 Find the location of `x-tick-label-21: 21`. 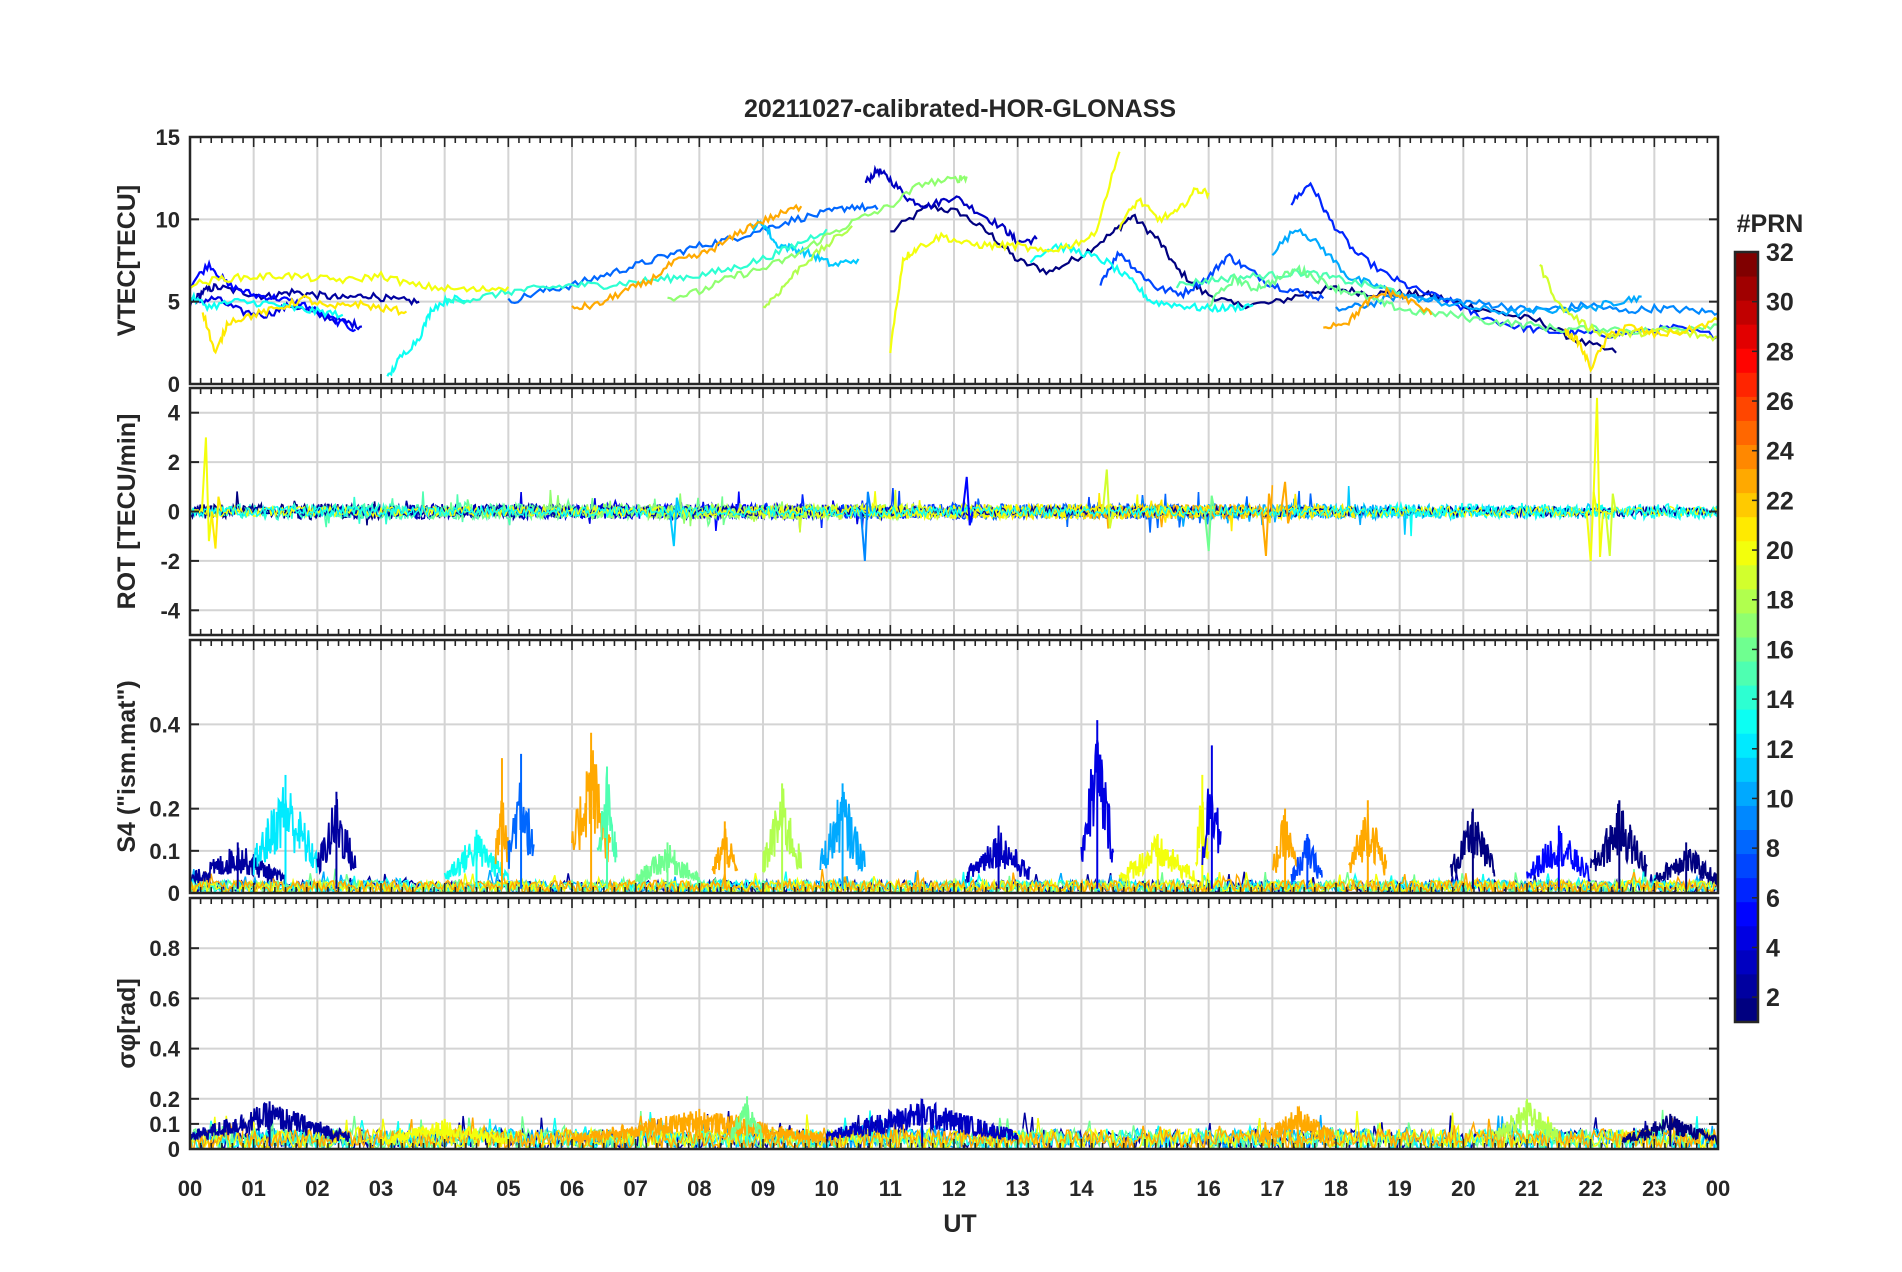

x-tick-label-21: 21 is located at coordinates (1527, 1188).